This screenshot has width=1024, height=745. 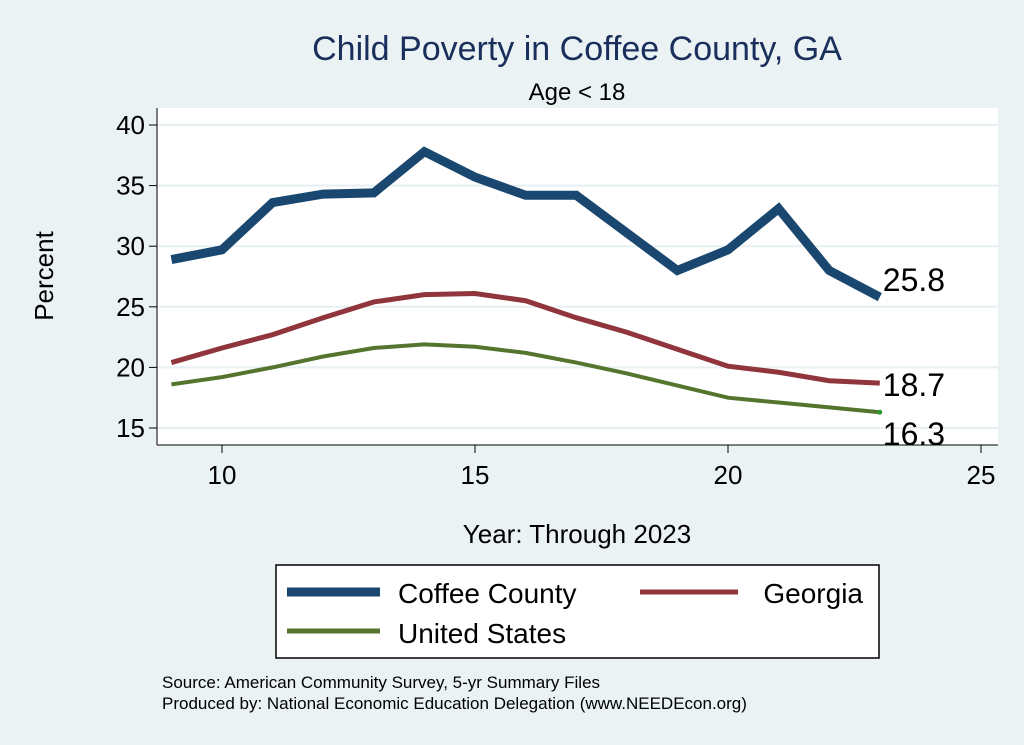 I want to click on y-axis-ticks: 15 20 25 30 35 40, so click(x=136, y=276).